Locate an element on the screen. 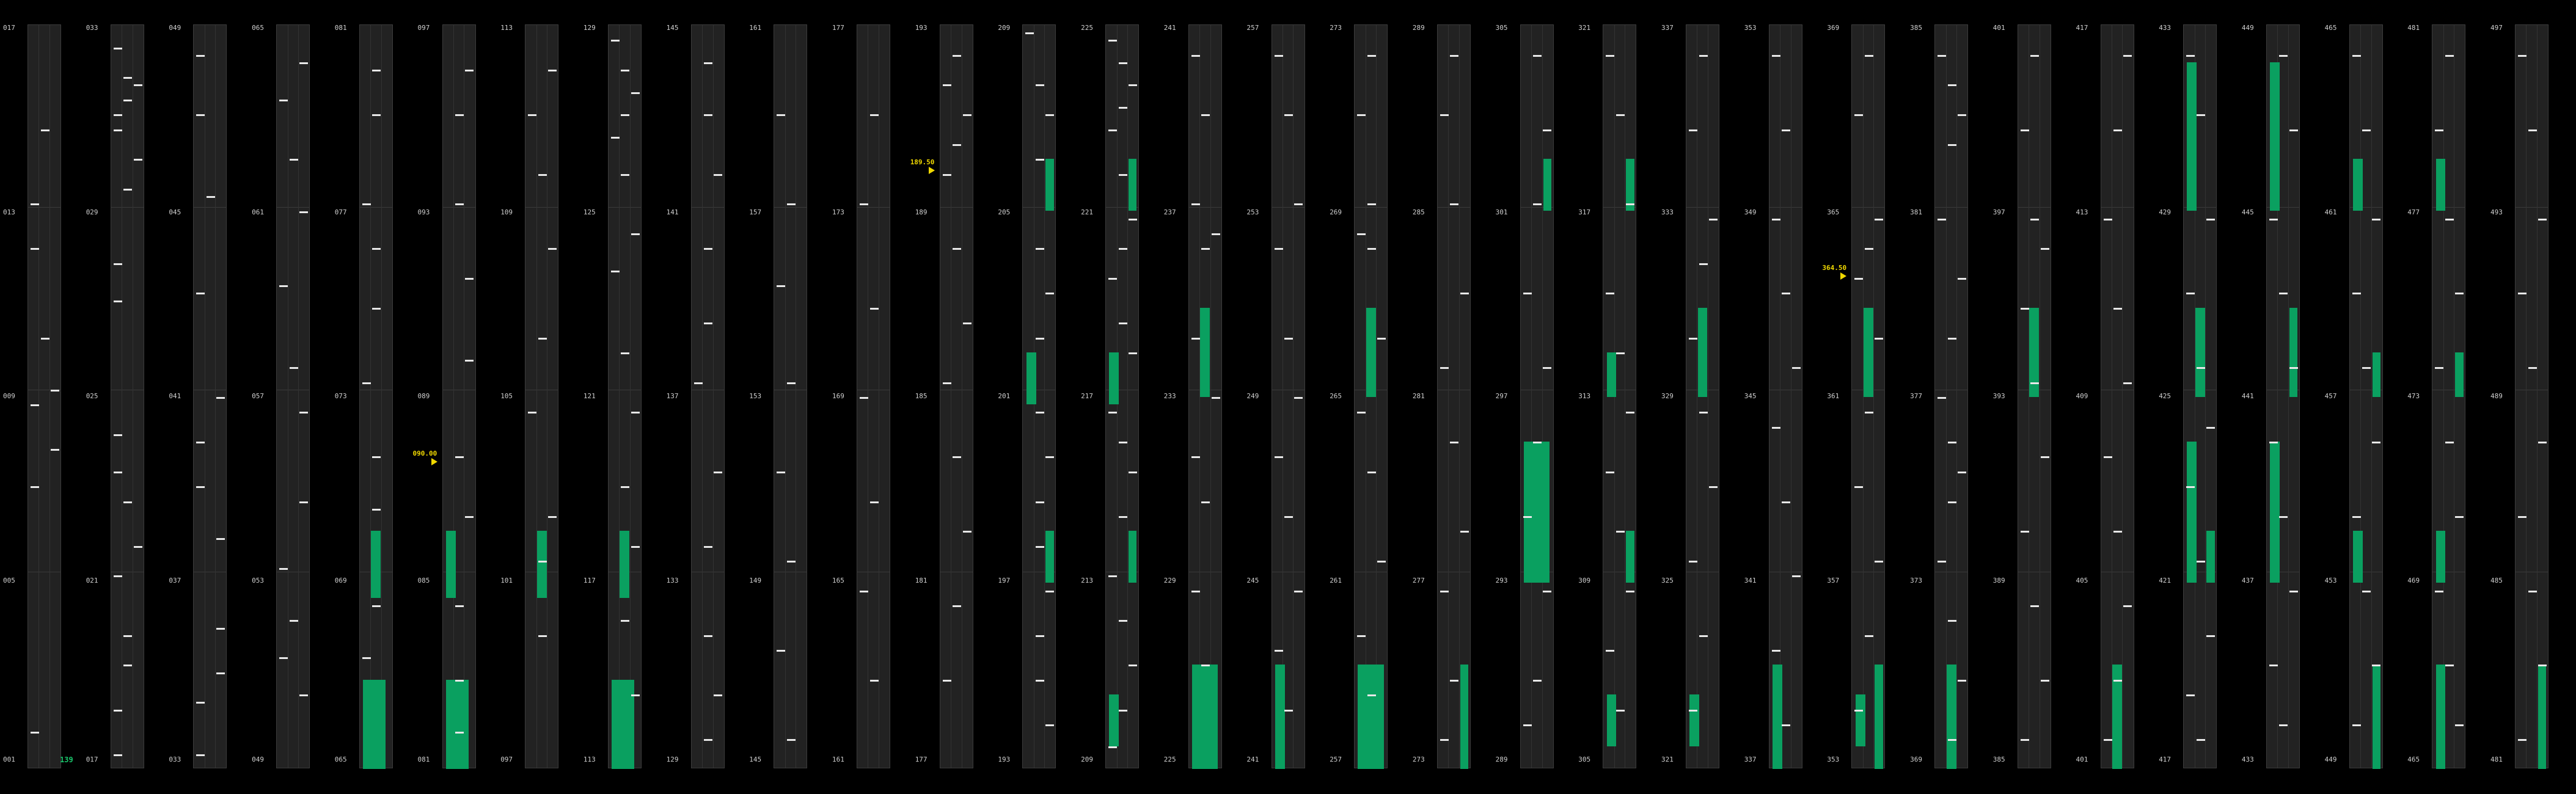 The height and width of the screenshot is (794, 2576). price-level-label: 085 is located at coordinates (423, 581).